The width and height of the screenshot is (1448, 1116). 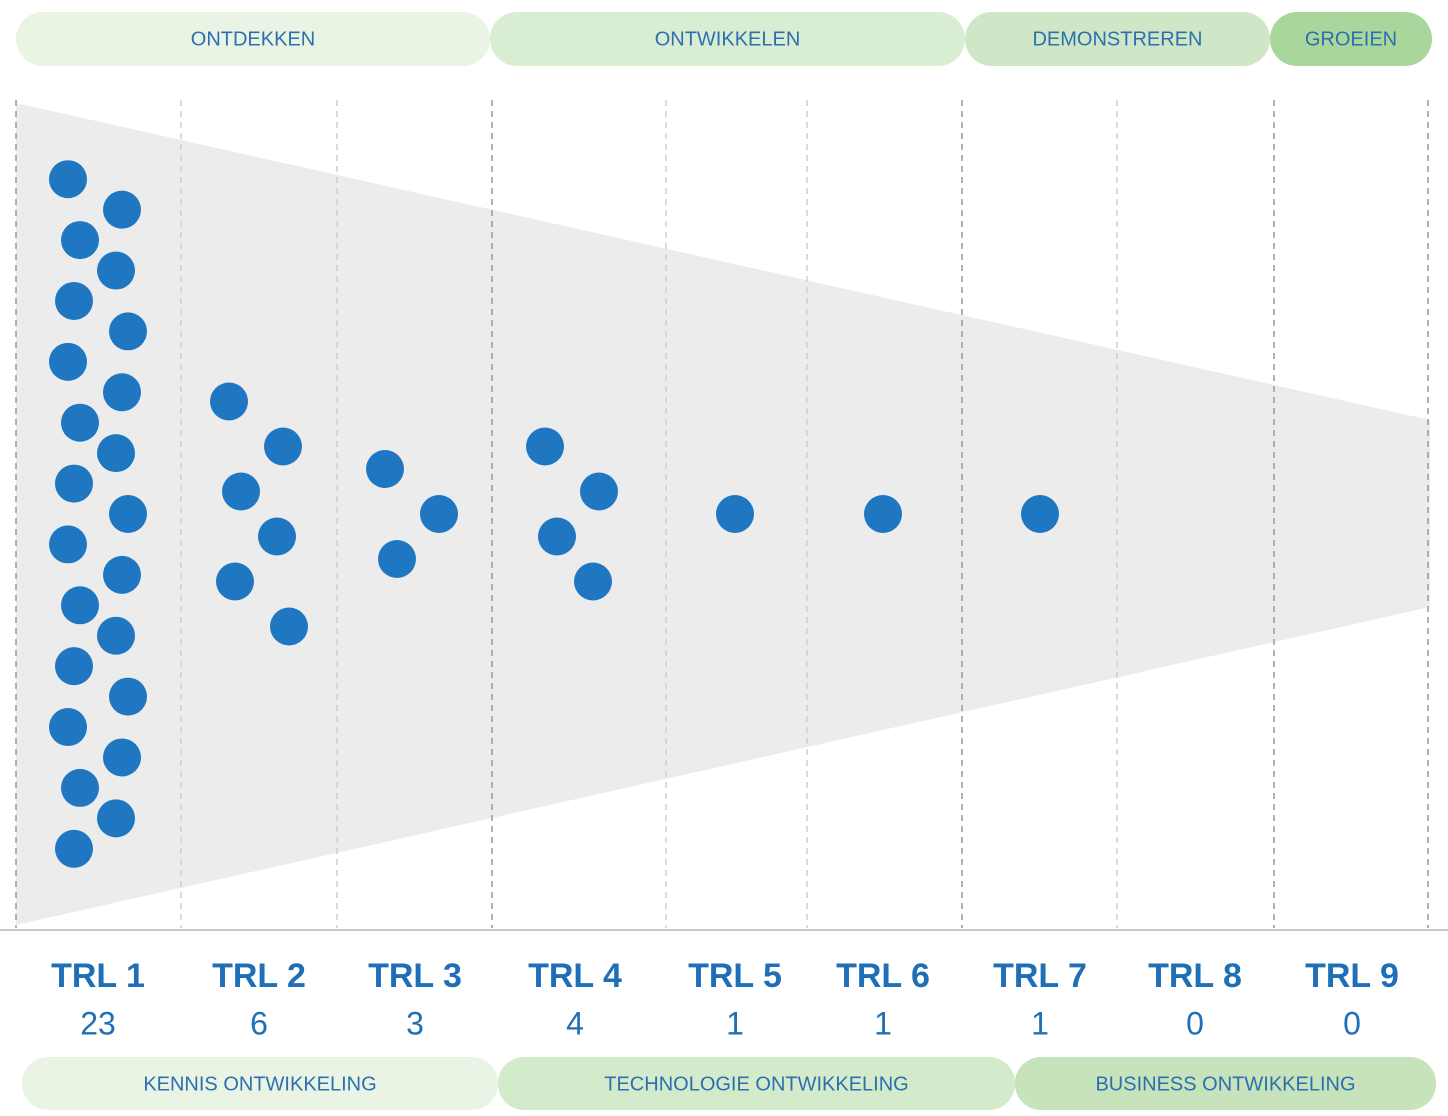 I want to click on phase-label: DEMONSTREREN, so click(x=1117, y=39).